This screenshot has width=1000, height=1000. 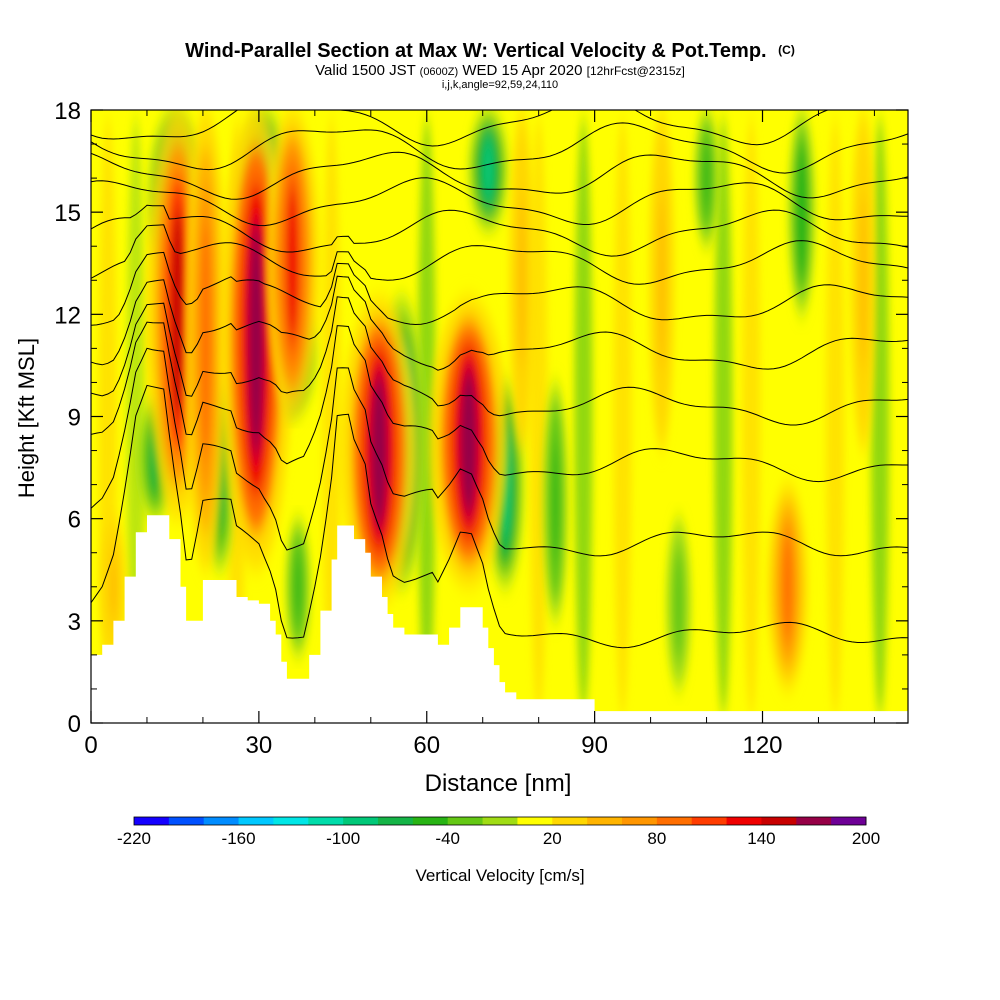 I want to click on subtitle-grid: i,j,k,angle=92,59,24,110, so click(x=500, y=85).